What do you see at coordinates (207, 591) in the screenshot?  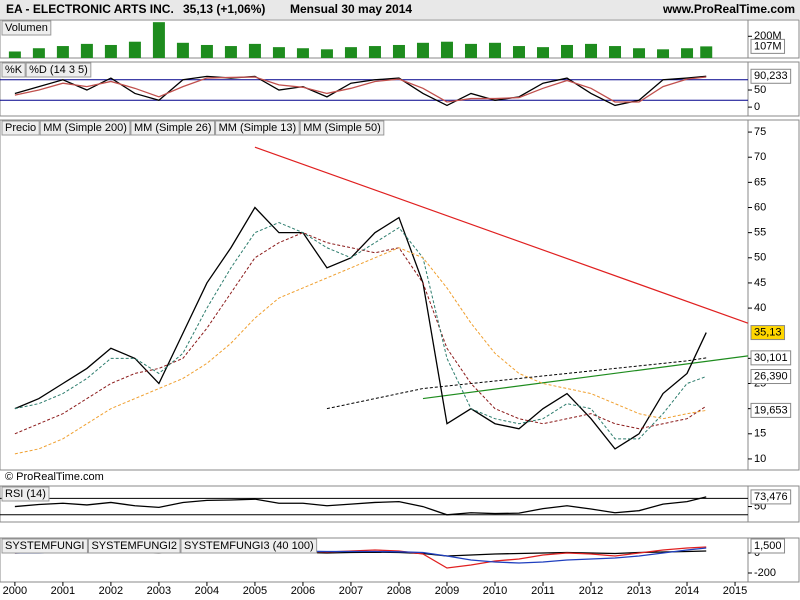 I see `x-tick-label: 2004` at bounding box center [207, 591].